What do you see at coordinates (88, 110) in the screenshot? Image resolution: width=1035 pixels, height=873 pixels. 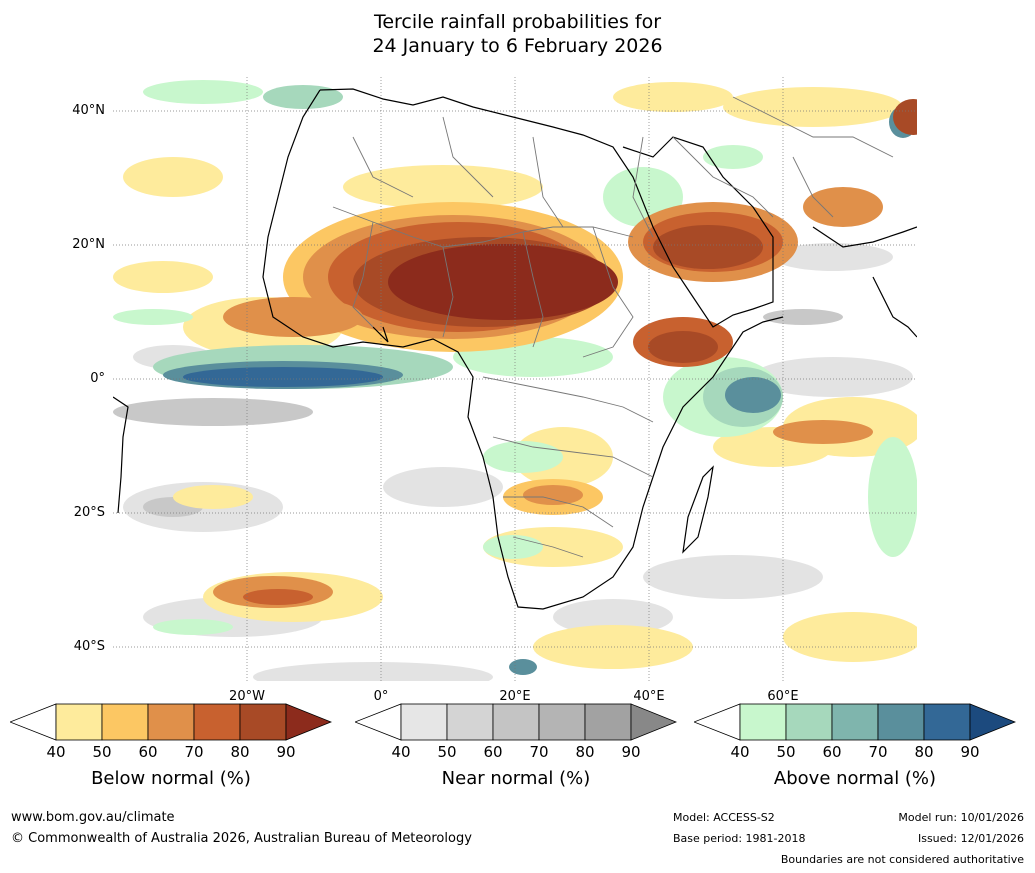 I see `lat-label-40n: 40°N` at bounding box center [88, 110].